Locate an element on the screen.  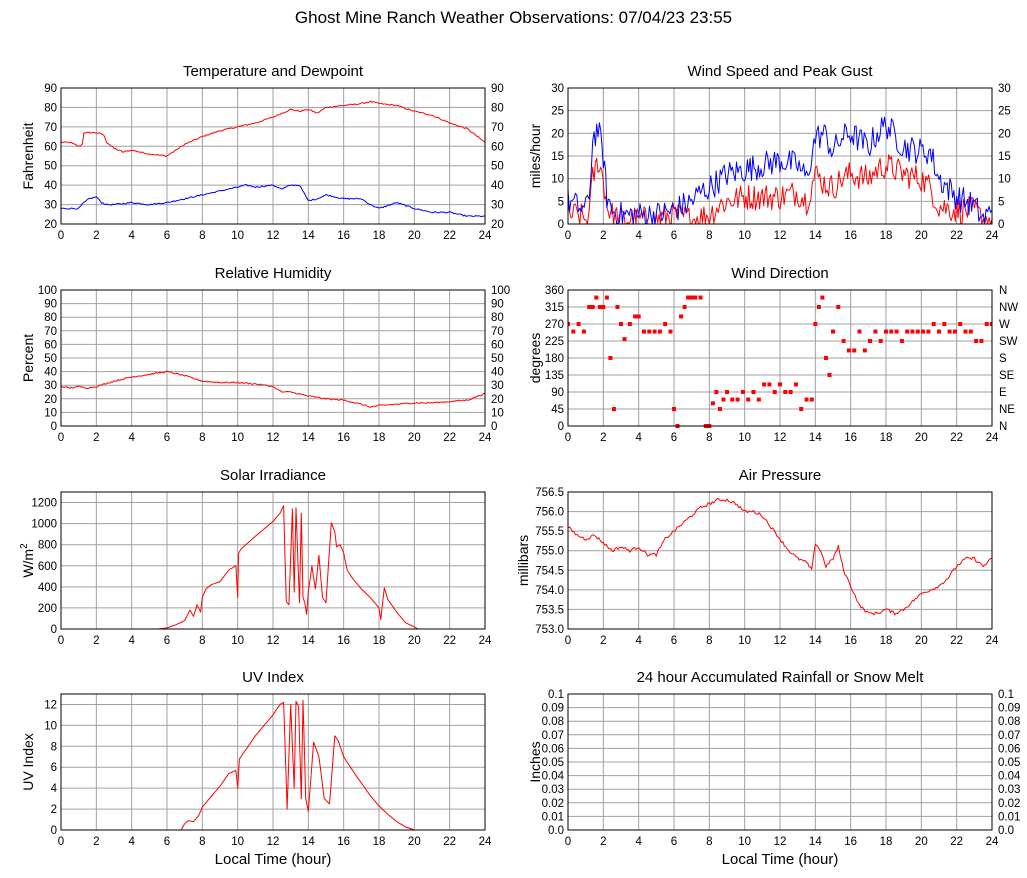
y-tick-label: 1000 is located at coordinates (44, 525).